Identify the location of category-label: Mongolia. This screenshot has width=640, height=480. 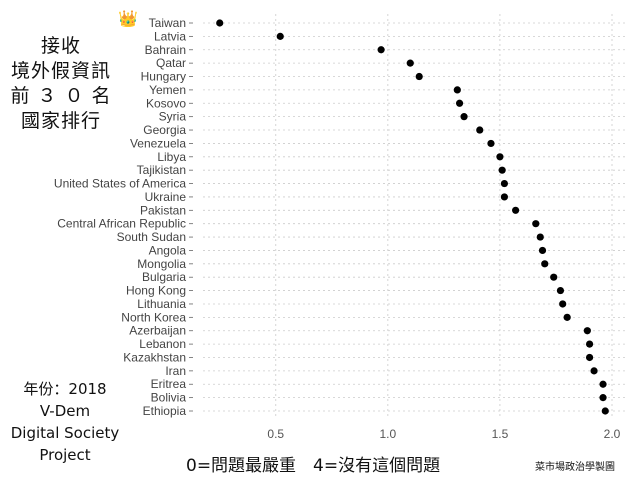
(161, 264).